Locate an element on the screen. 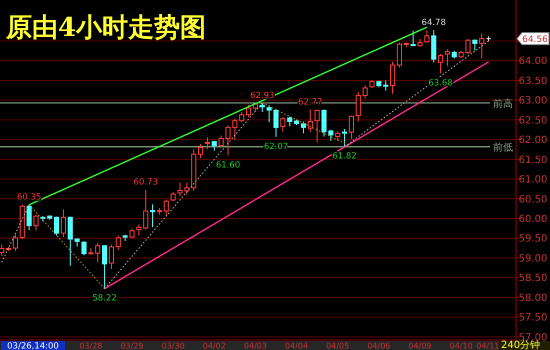 This screenshot has height=350, width=550. y-tick-label: 58.50 is located at coordinates (533, 278).